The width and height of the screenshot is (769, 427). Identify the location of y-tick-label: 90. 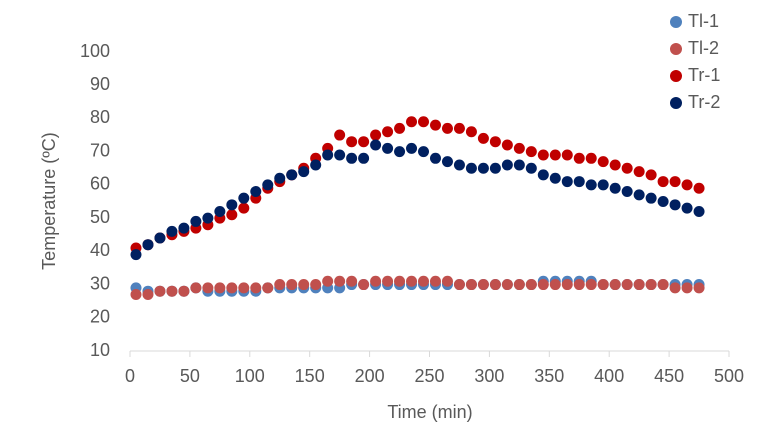
(100, 84).